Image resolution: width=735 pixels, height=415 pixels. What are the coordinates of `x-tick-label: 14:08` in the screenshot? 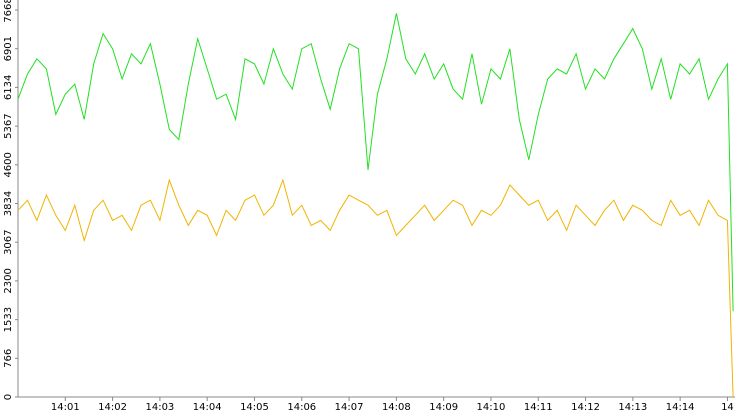 It's located at (396, 407).